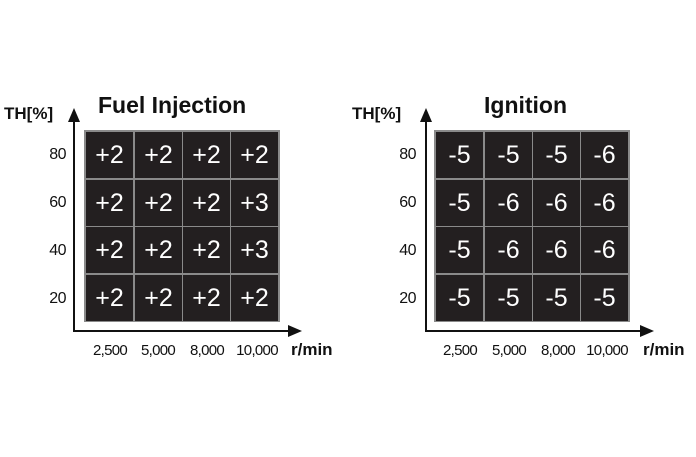 Image resolution: width=696 pixels, height=457 pixels. Describe the element at coordinates (407, 202) in the screenshot. I see `ignition-y-tick: 60` at that location.